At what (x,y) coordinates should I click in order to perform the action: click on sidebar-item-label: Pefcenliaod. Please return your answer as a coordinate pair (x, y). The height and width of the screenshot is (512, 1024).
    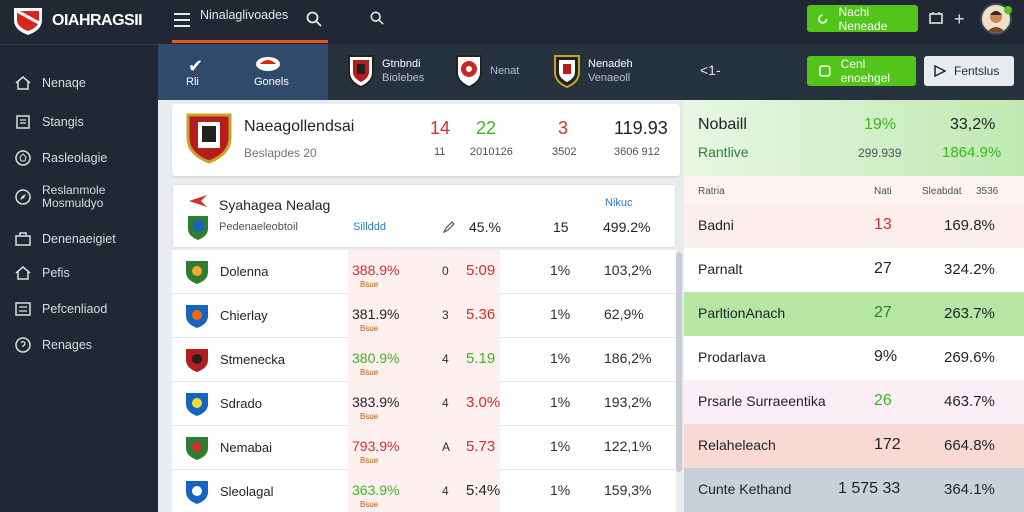
    Looking at the image, I should click on (75, 309).